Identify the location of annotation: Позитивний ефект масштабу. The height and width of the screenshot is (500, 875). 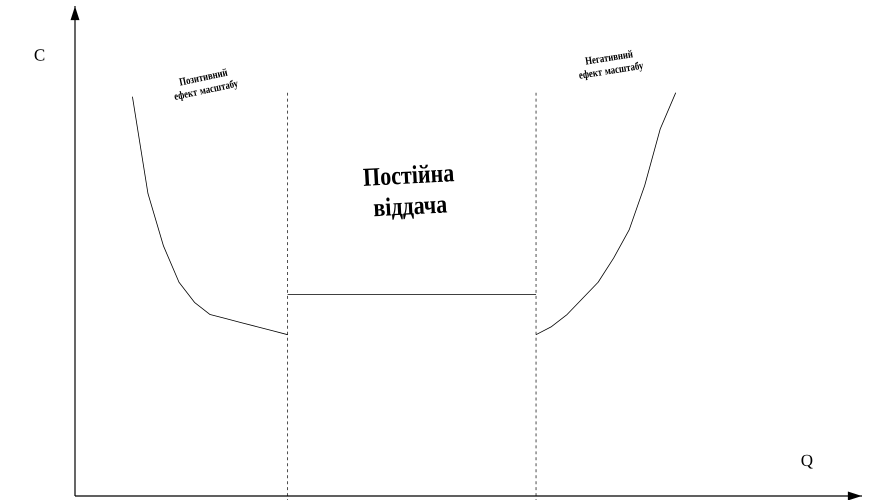
(206, 85).